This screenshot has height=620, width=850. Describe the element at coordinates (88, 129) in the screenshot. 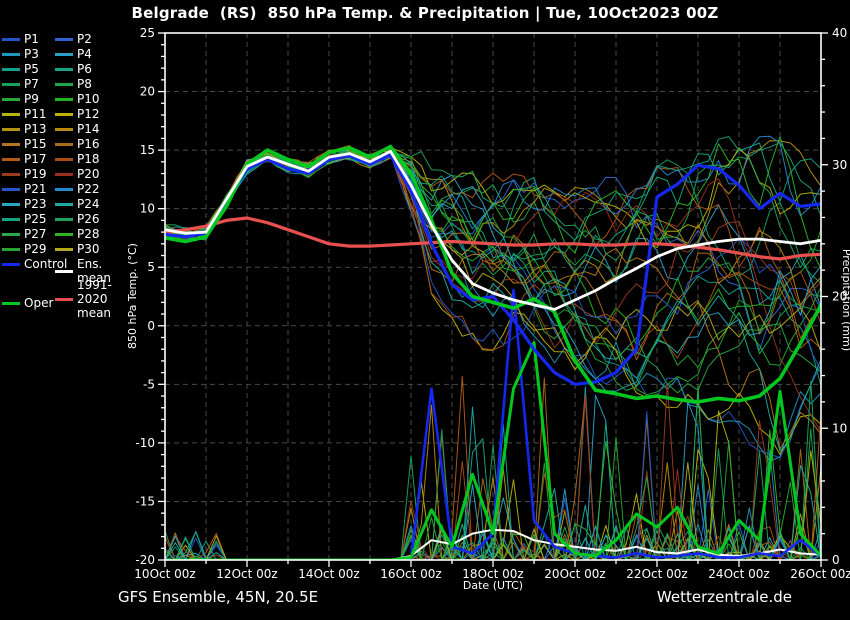

I see `legend-item-p14-label: P14` at that location.